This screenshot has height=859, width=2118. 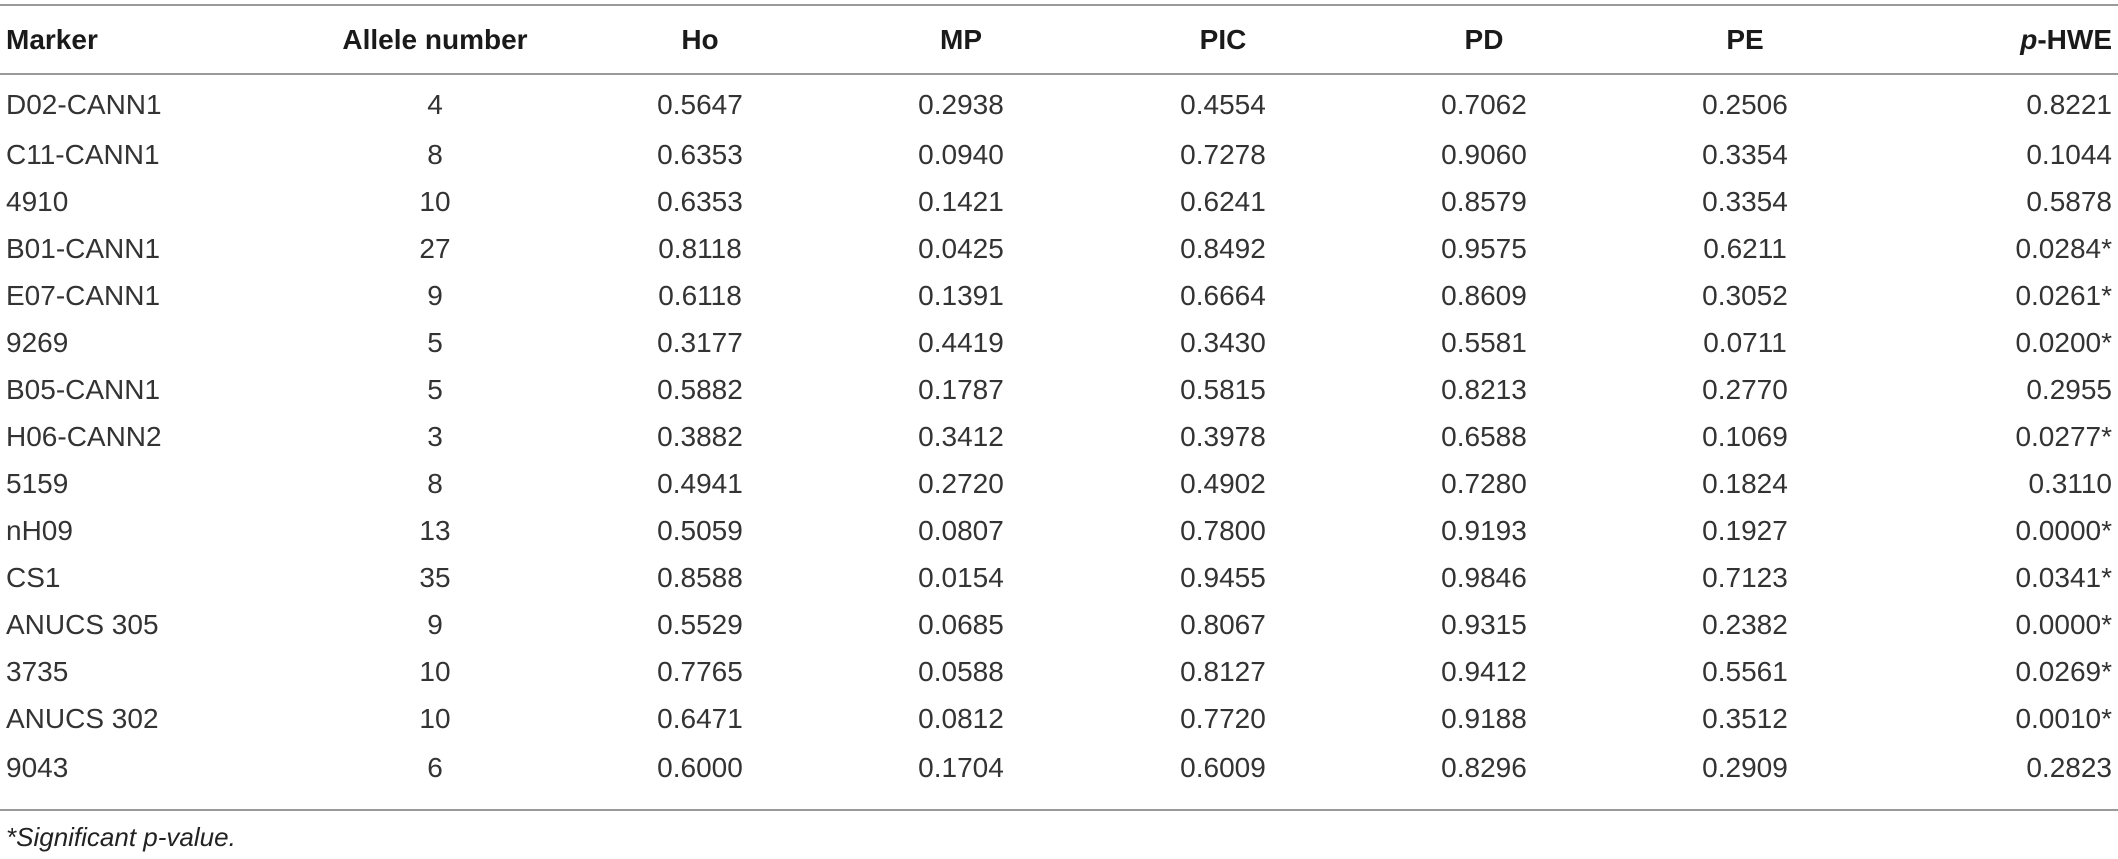 What do you see at coordinates (961, 201) in the screenshot?
I see `cell-mp: 0.1421` at bounding box center [961, 201].